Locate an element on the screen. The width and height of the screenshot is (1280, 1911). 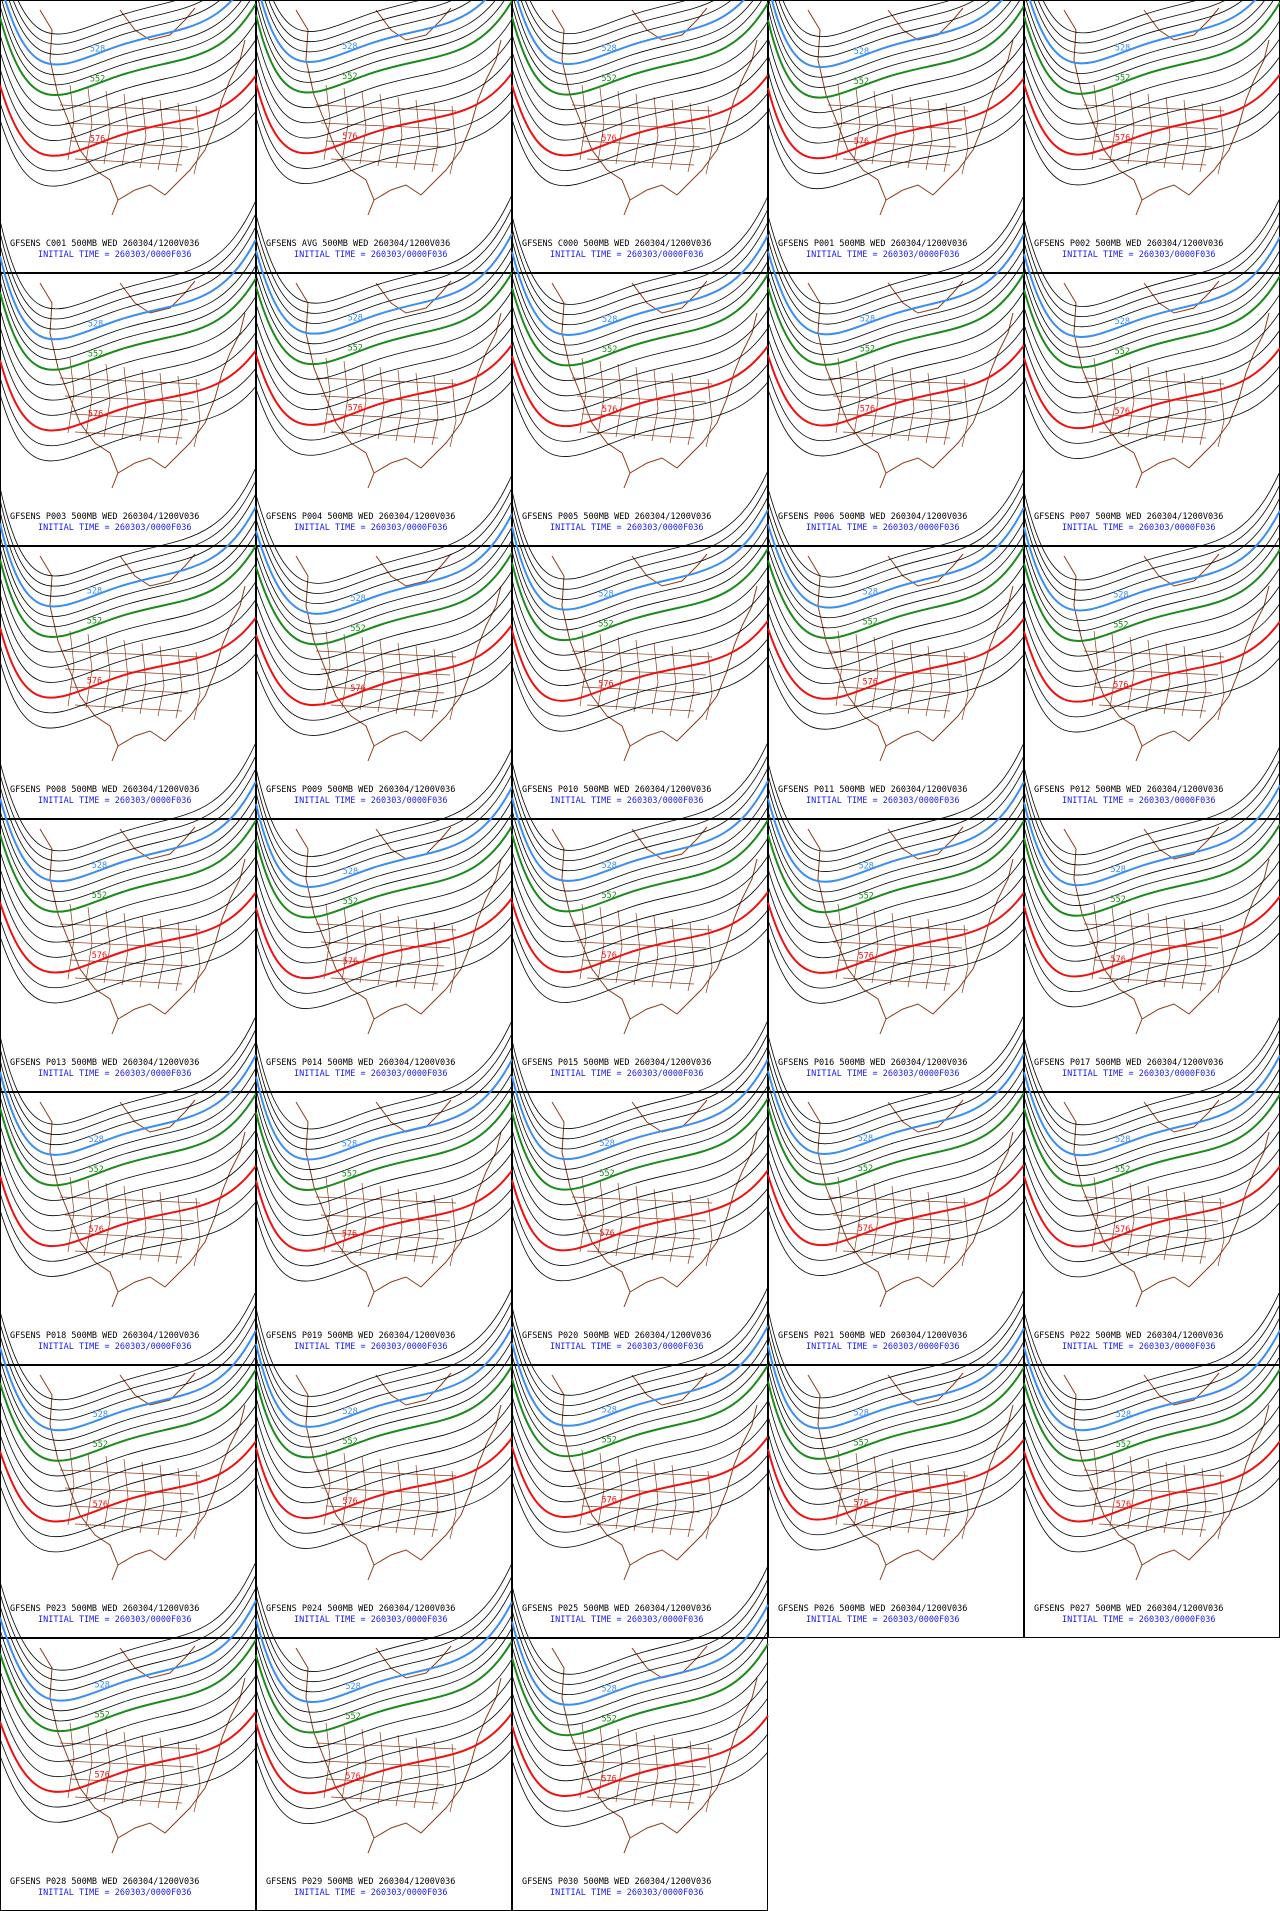
panel-border is located at coordinates (384, 1774).